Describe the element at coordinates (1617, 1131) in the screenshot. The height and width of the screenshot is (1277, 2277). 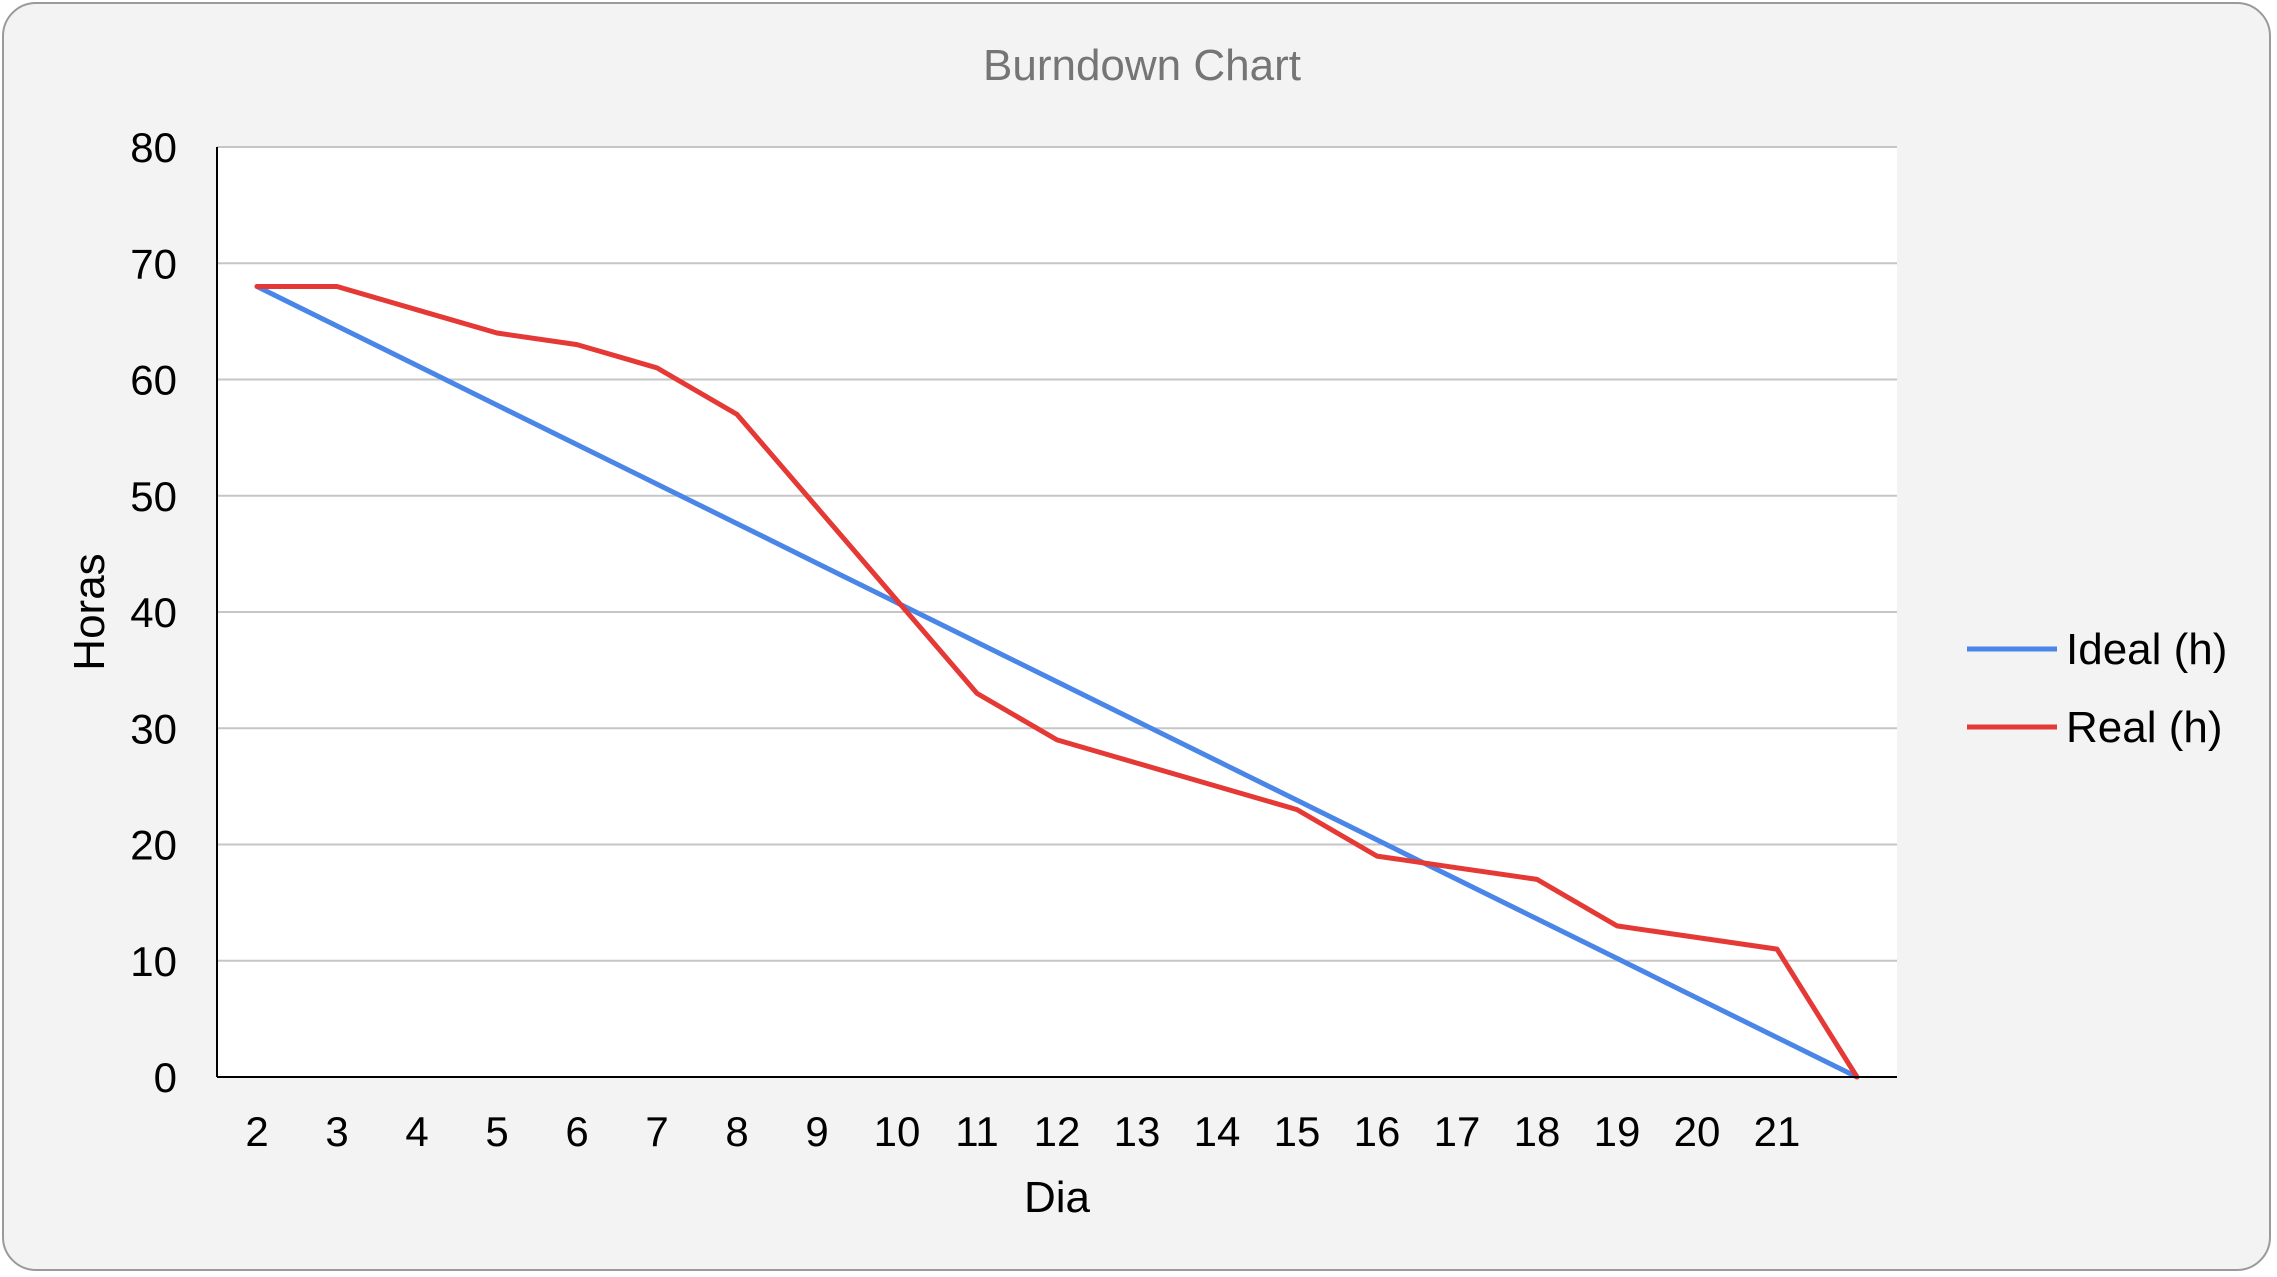
I see `x-tick-label: 19` at that location.